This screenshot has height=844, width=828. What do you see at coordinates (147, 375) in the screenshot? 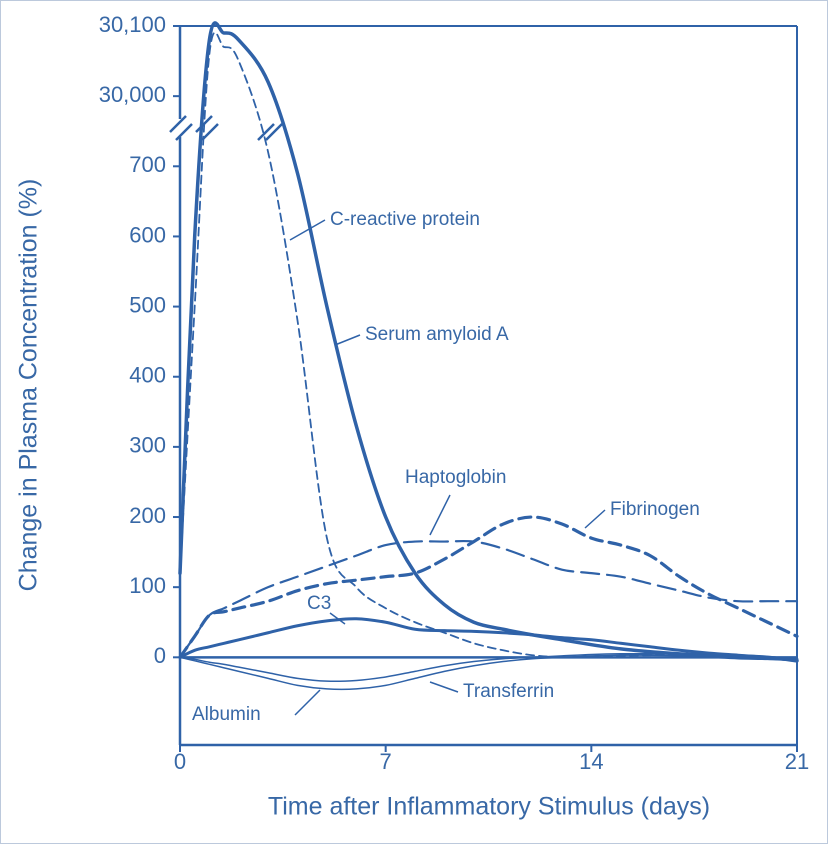
I see `y-tick-label: 400` at bounding box center [147, 375].